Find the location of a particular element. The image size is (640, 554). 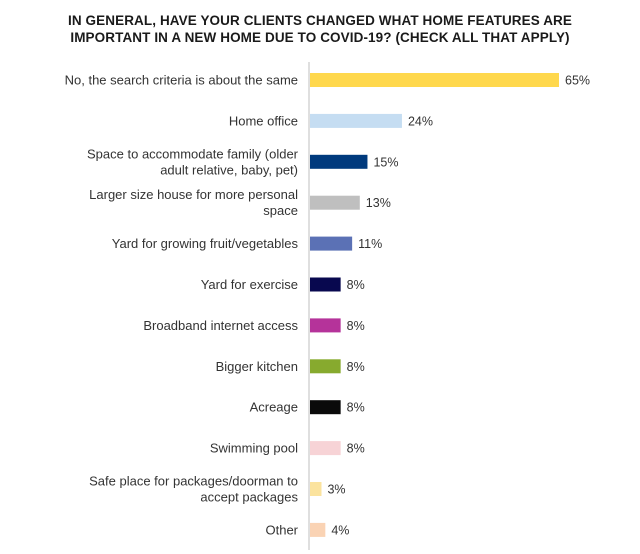

value-label-10: 3% is located at coordinates (336, 490).